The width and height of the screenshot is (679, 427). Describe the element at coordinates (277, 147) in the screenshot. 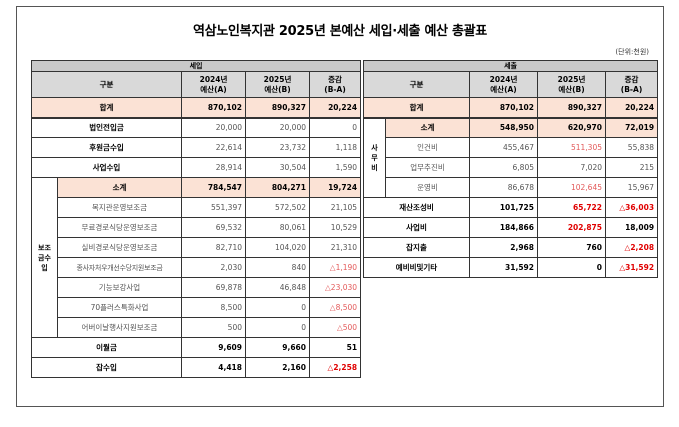

I see `row-value-b: 23,732` at that location.